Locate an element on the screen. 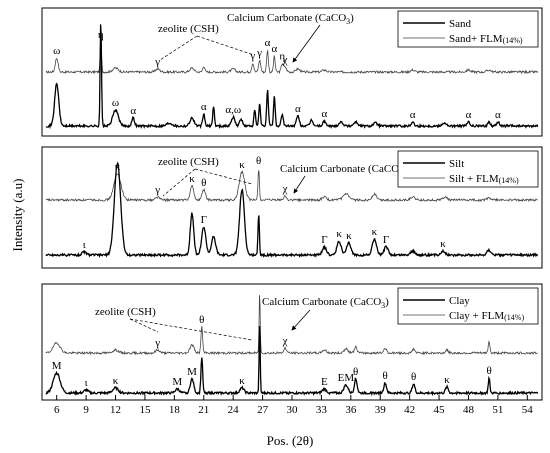  x-tick-label: 21 is located at coordinates (203, 410).